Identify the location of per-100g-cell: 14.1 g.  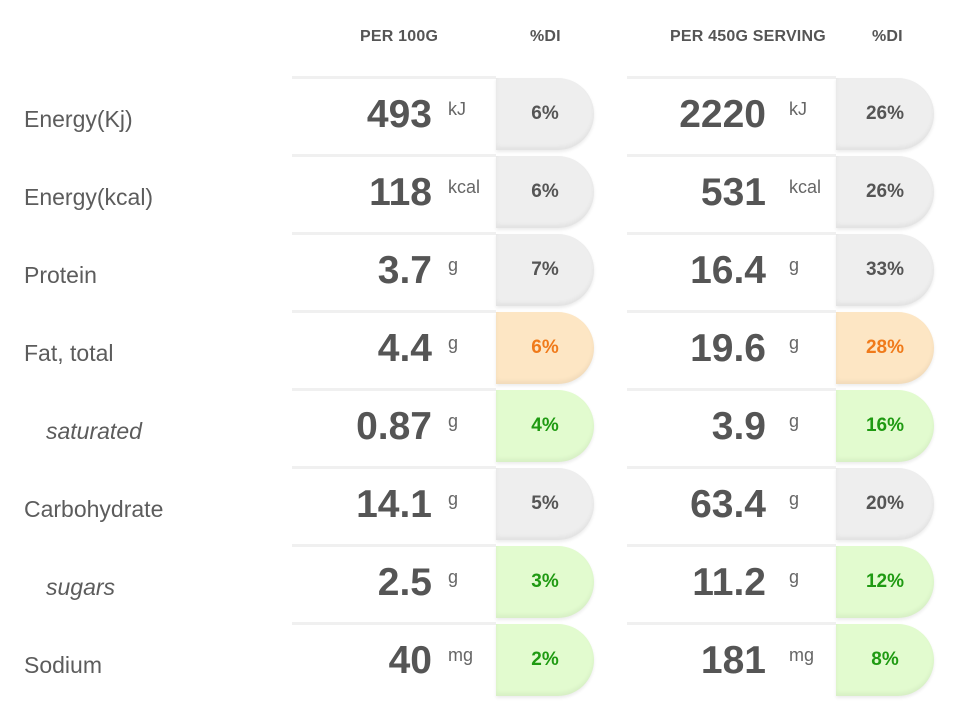
(394, 503).